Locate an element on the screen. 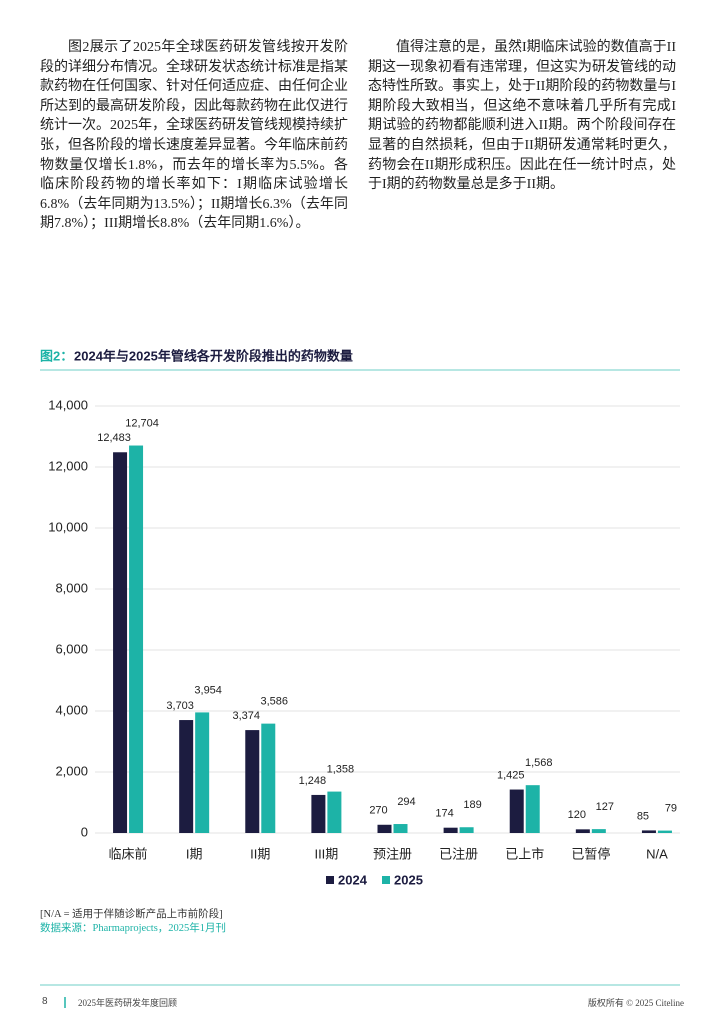 Image resolution: width=724 pixels, height=1024 pixels. y-tick-label: 4,000 is located at coordinates (71, 709).